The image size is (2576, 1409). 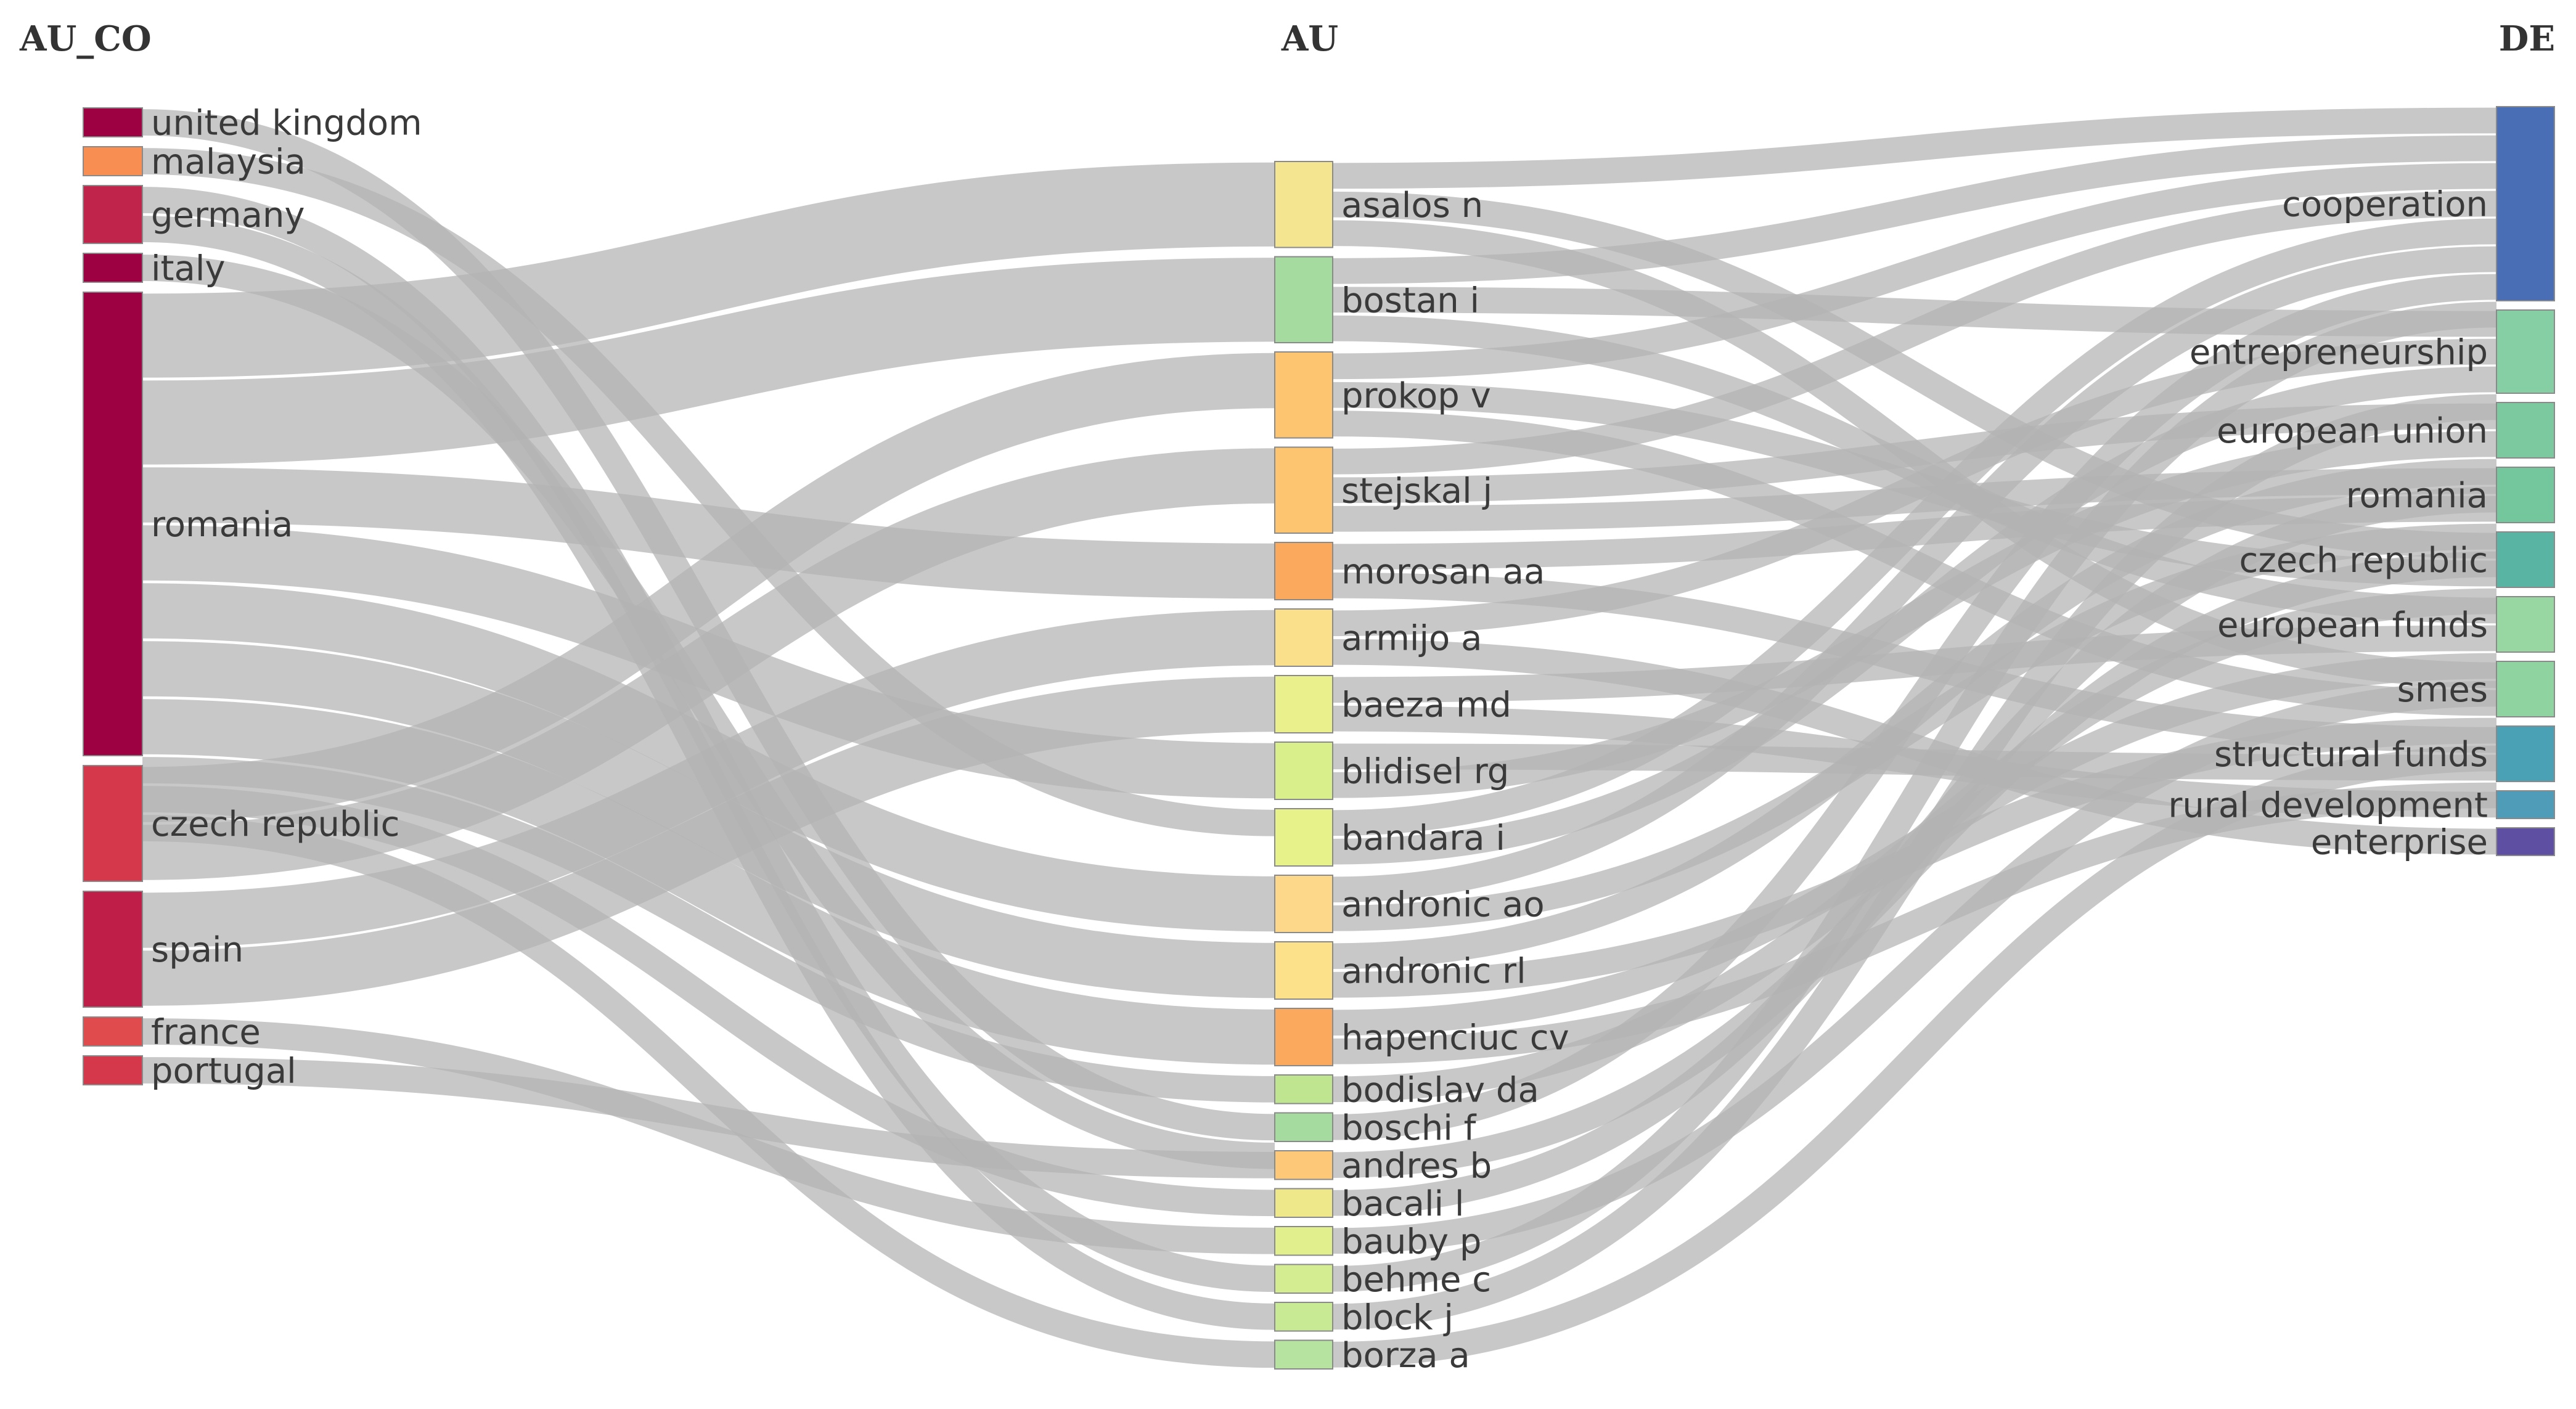 What do you see at coordinates (1303, 299) in the screenshot?
I see `node-bar-bostan` at bounding box center [1303, 299].